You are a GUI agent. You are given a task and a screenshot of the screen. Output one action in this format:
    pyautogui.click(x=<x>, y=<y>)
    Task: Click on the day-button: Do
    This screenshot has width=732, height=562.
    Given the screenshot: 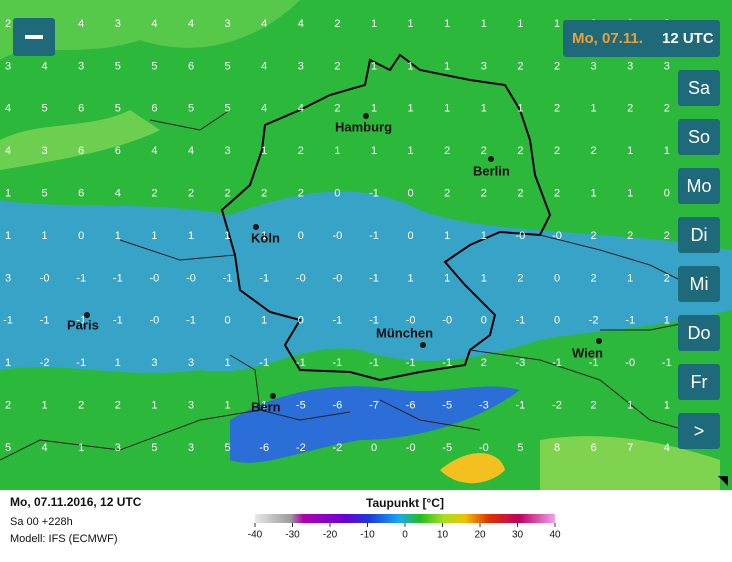 What is the action you would take?
    pyautogui.click(x=699, y=333)
    